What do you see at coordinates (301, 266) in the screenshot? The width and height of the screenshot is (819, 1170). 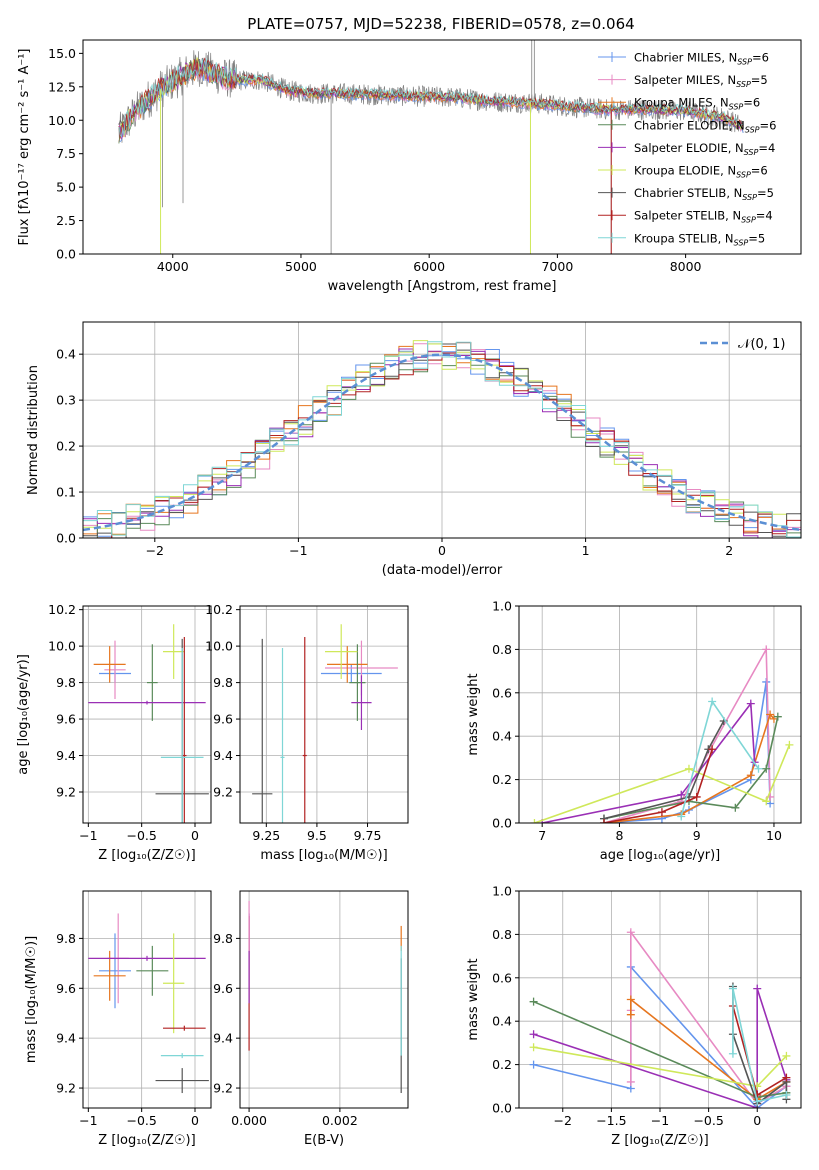 I see `spectrum-xtick-label: 5000` at bounding box center [301, 266].